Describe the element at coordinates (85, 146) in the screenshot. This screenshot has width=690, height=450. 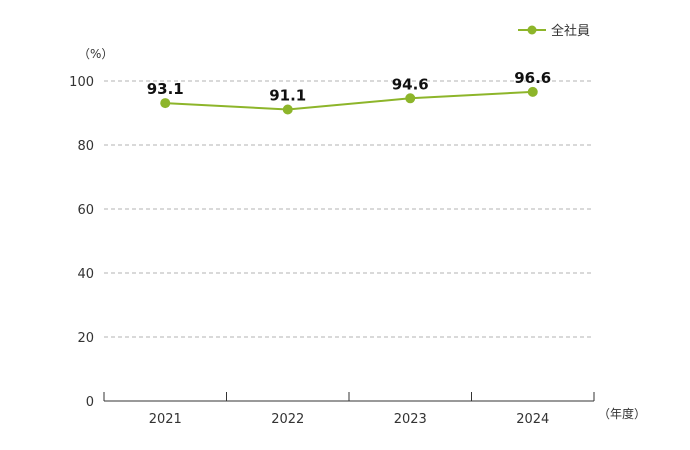
I see `y-tick-label: 80` at that location.